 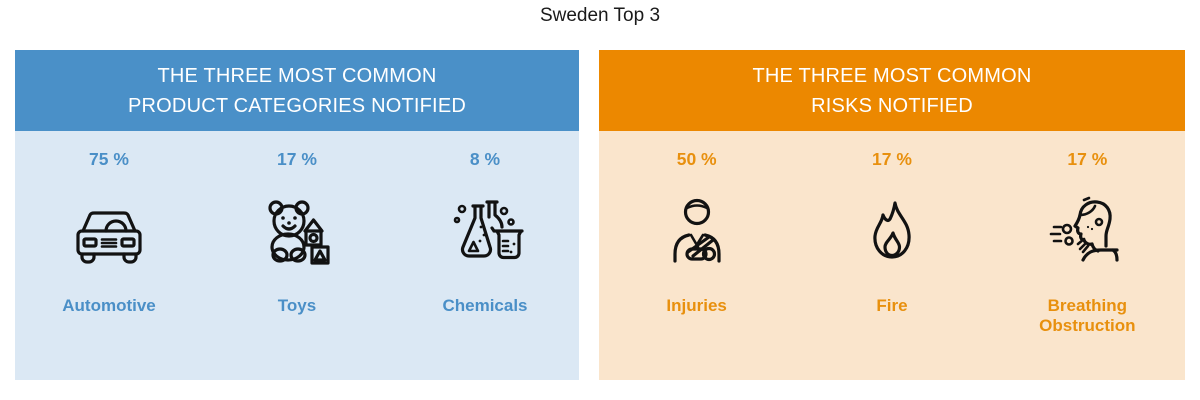 I want to click on stat-injuries: 50 % Injuries, so click(x=696, y=255).